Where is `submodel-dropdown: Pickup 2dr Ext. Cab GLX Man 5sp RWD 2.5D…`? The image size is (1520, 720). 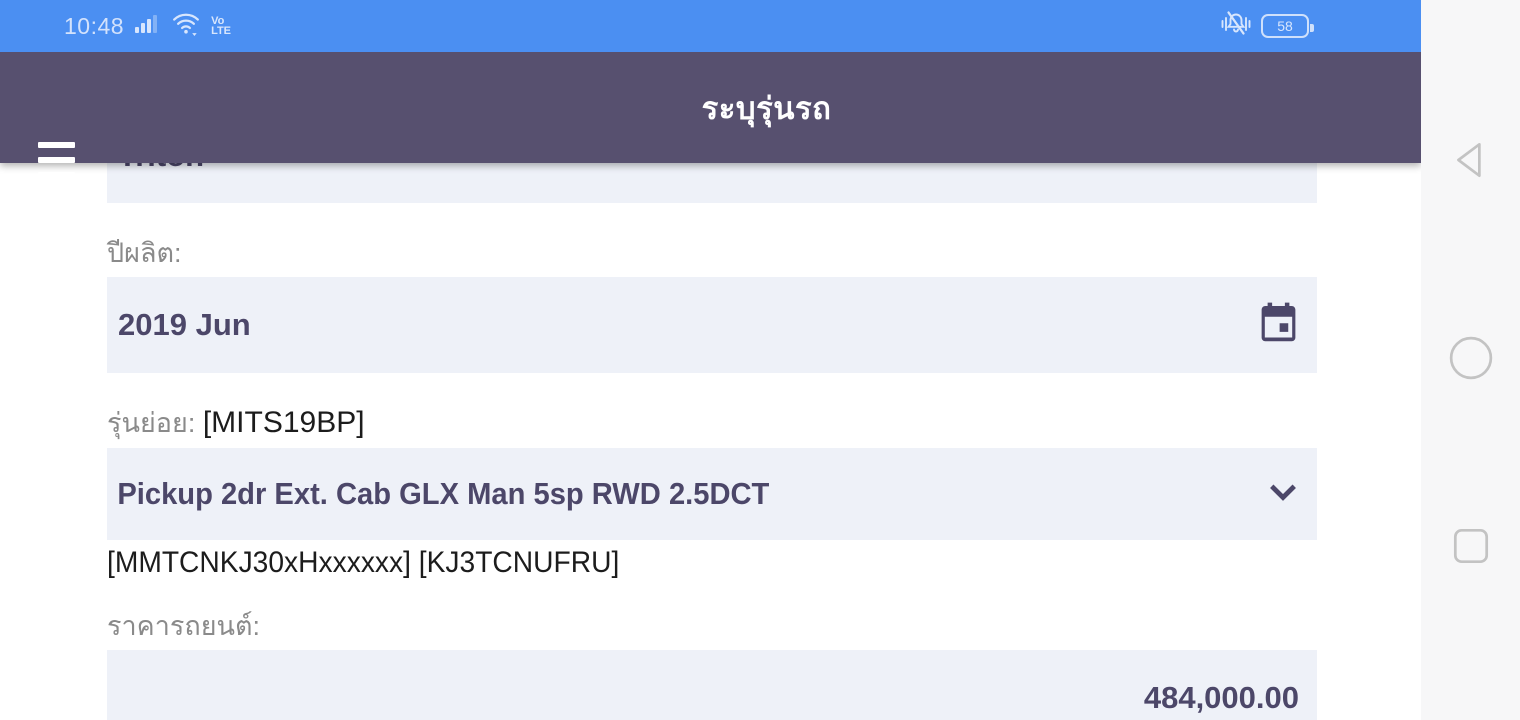 submodel-dropdown: Pickup 2dr Ext. Cab GLX Man 5sp RWD 2.5D… is located at coordinates (712, 494).